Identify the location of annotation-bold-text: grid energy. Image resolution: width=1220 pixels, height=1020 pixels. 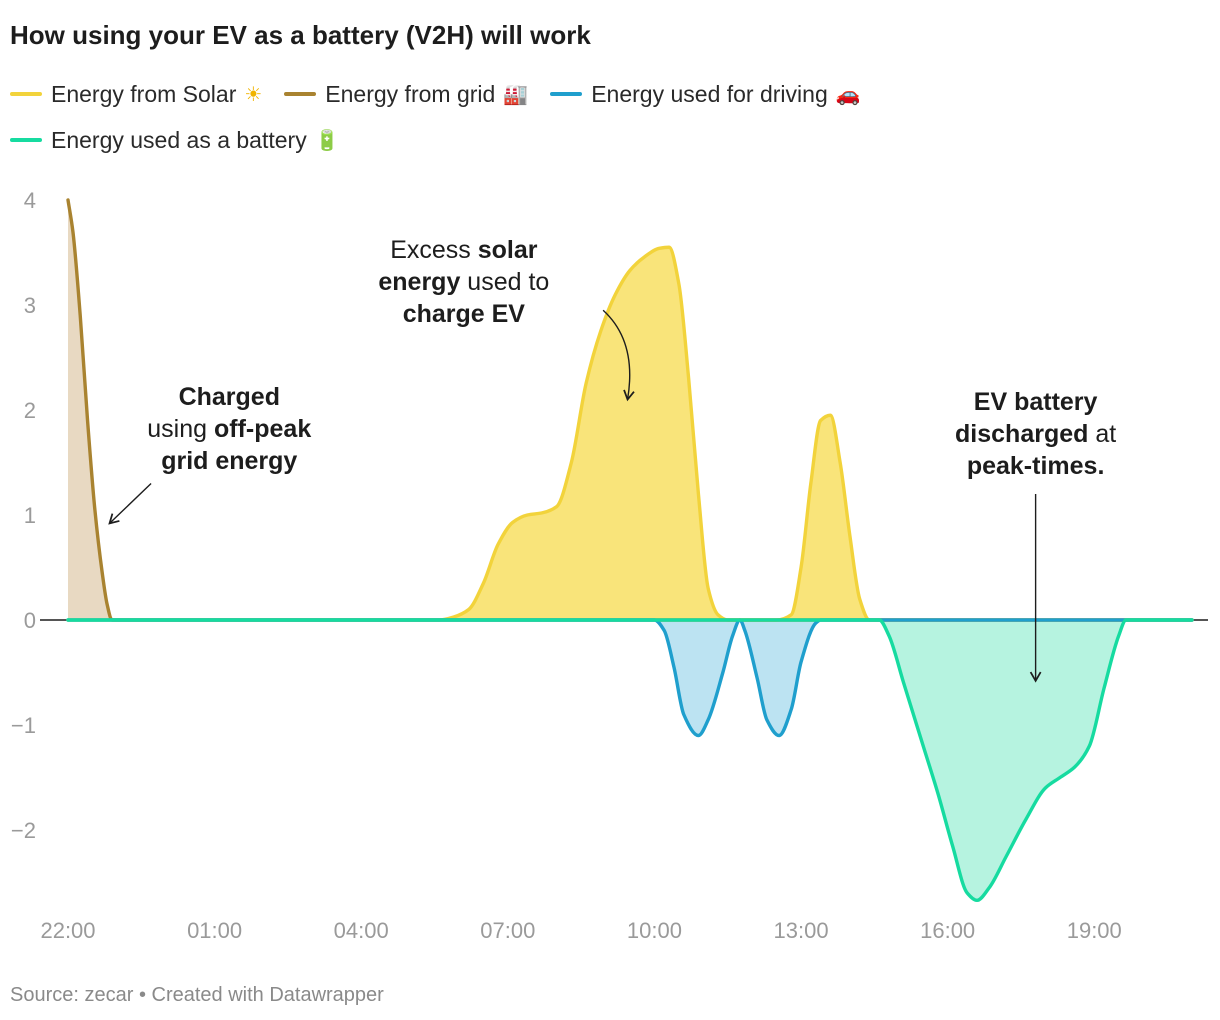
(229, 461).